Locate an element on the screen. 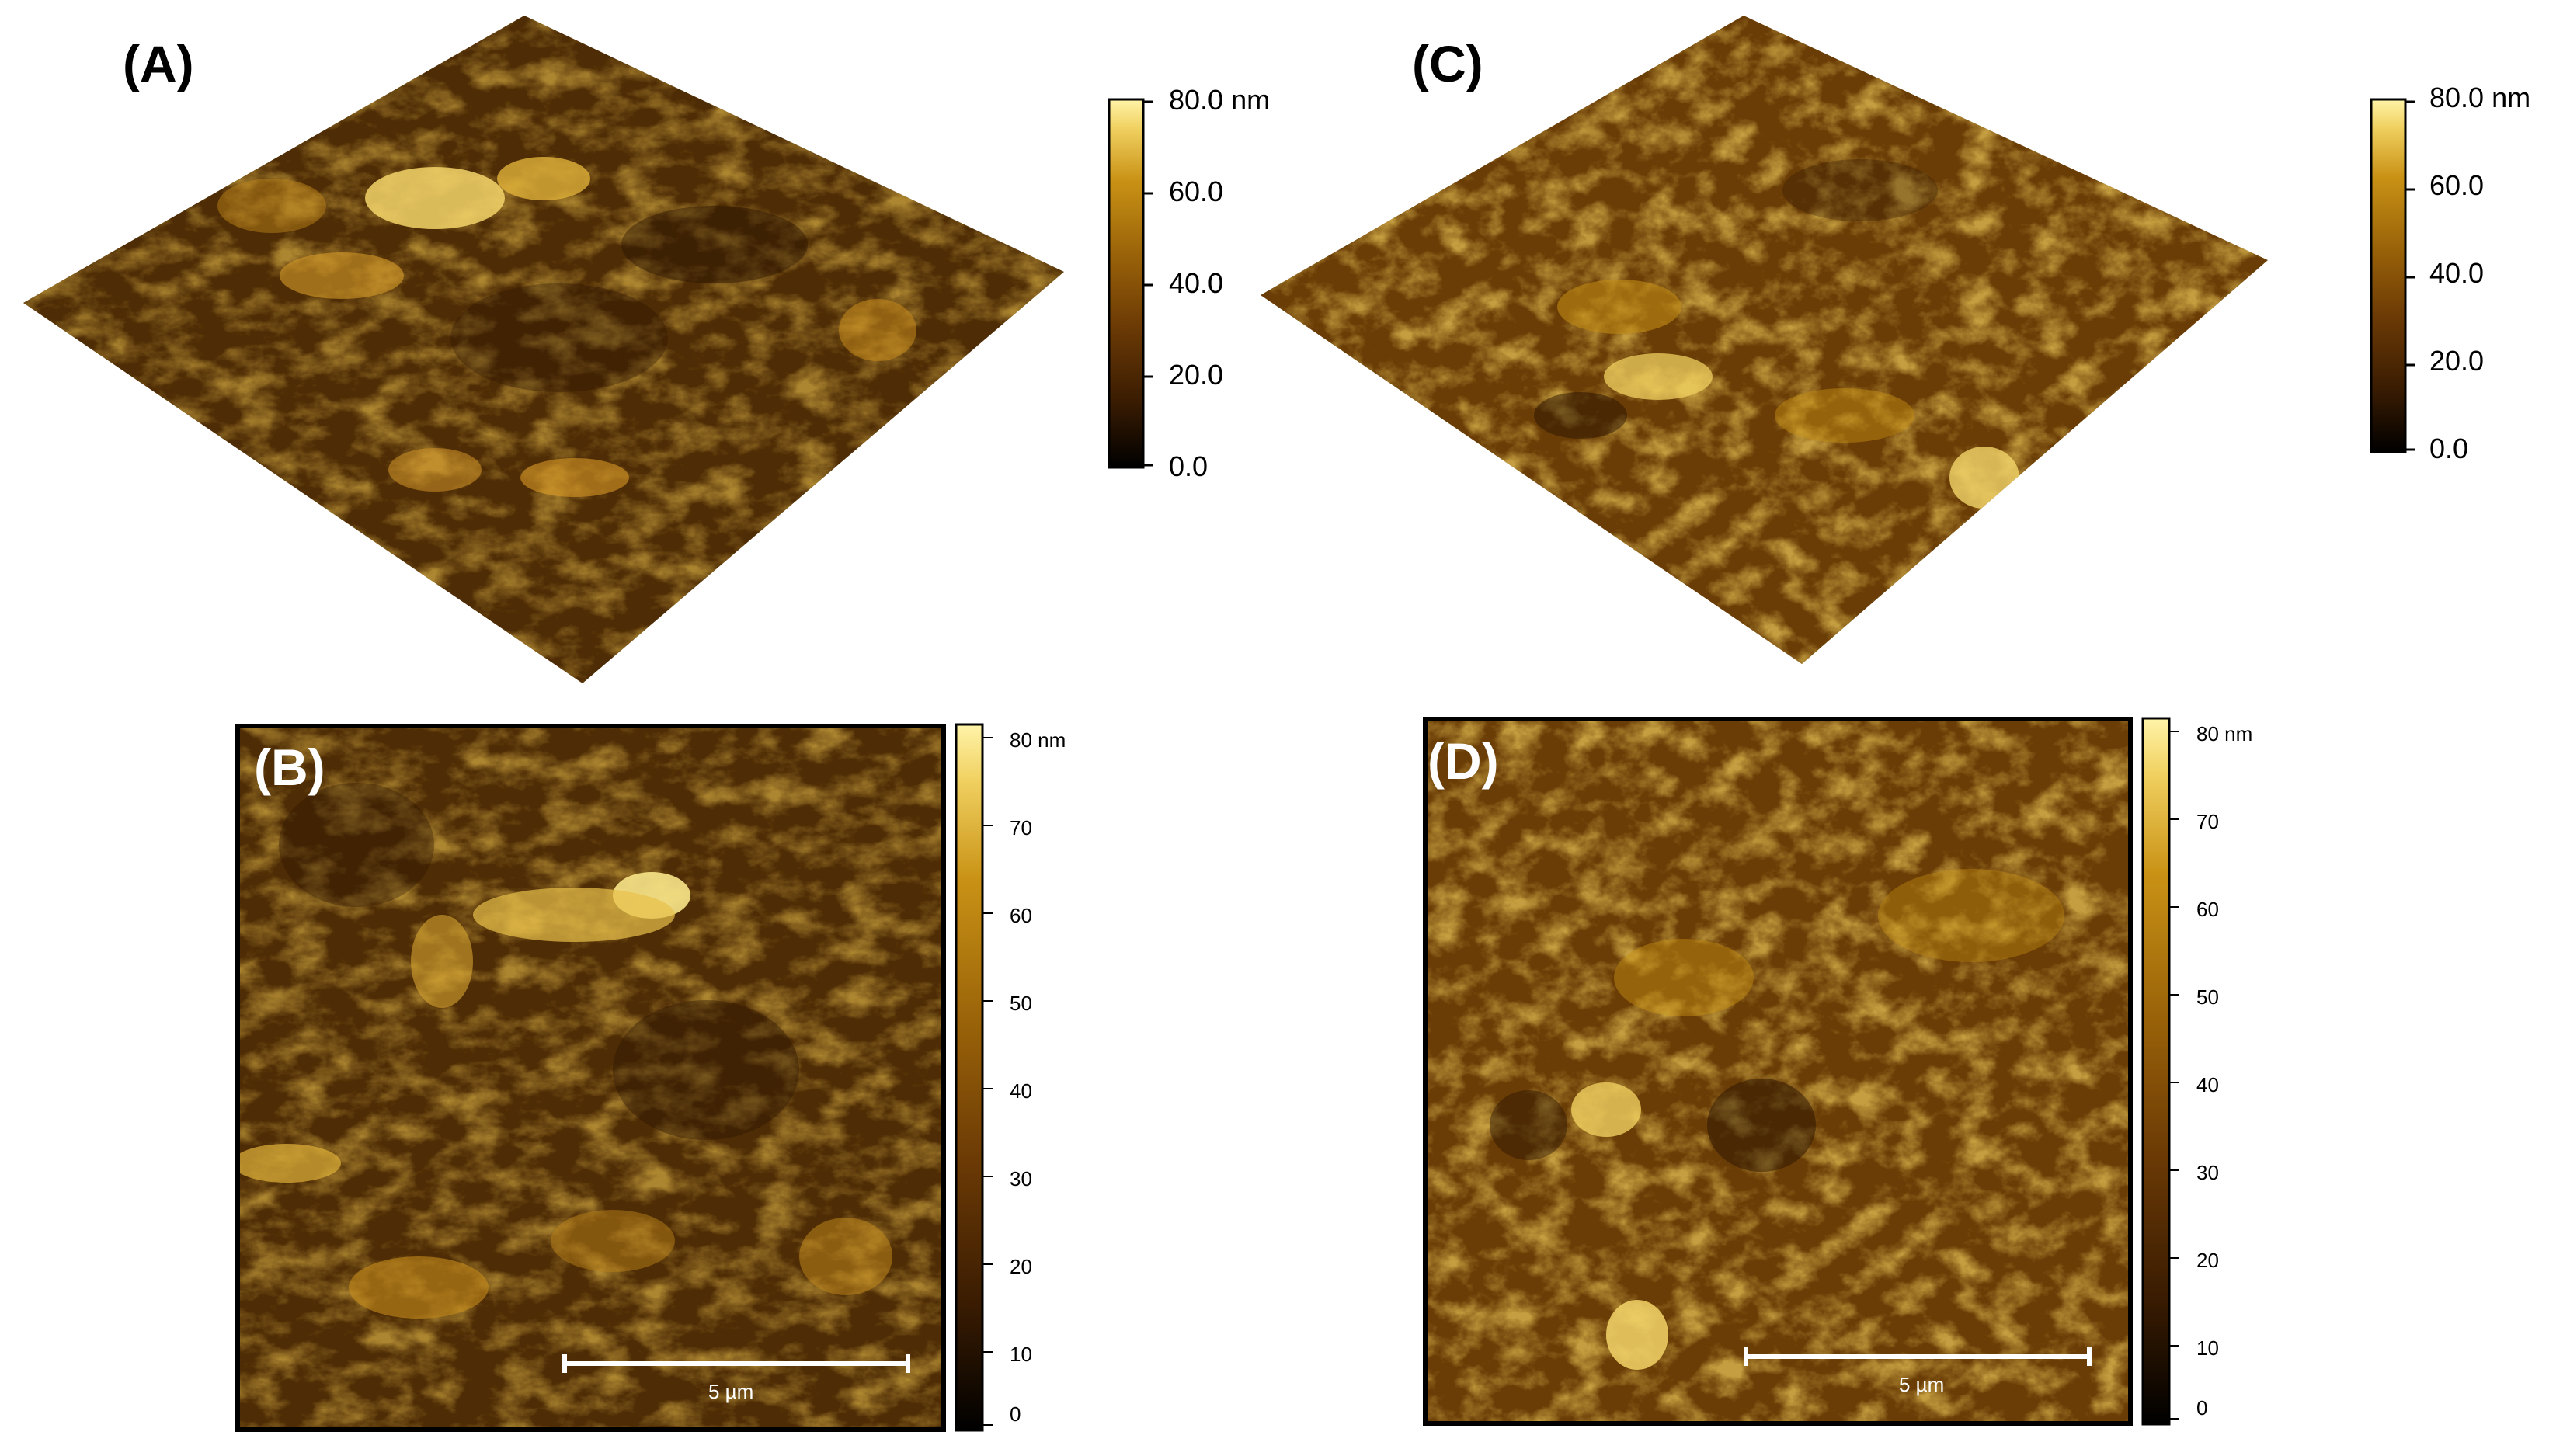 This screenshot has width=2570, height=1456. panel-b-tick-60: 60 is located at coordinates (1021, 916).